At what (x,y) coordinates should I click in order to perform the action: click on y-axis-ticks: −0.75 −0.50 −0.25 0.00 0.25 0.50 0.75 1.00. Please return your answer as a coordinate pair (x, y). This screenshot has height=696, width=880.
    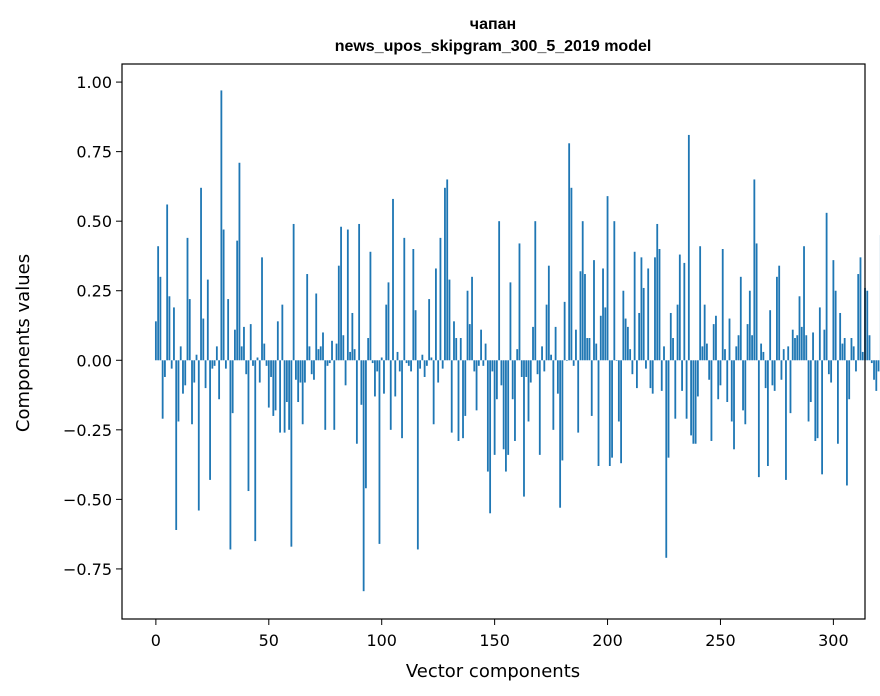
    Looking at the image, I should click on (92, 326).